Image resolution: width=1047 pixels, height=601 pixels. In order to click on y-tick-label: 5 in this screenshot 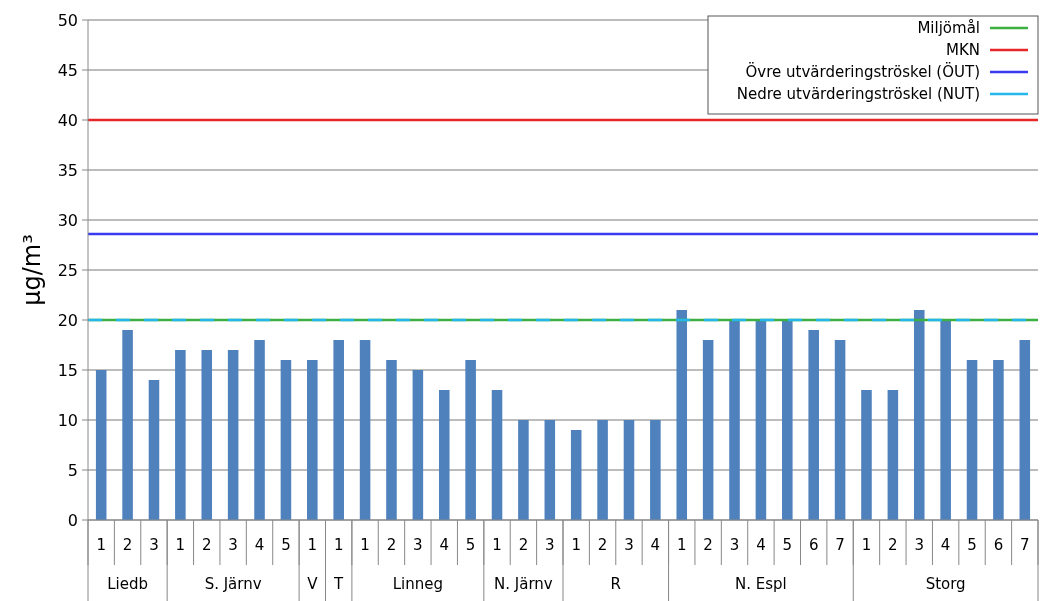, I will do `click(72, 470)`.